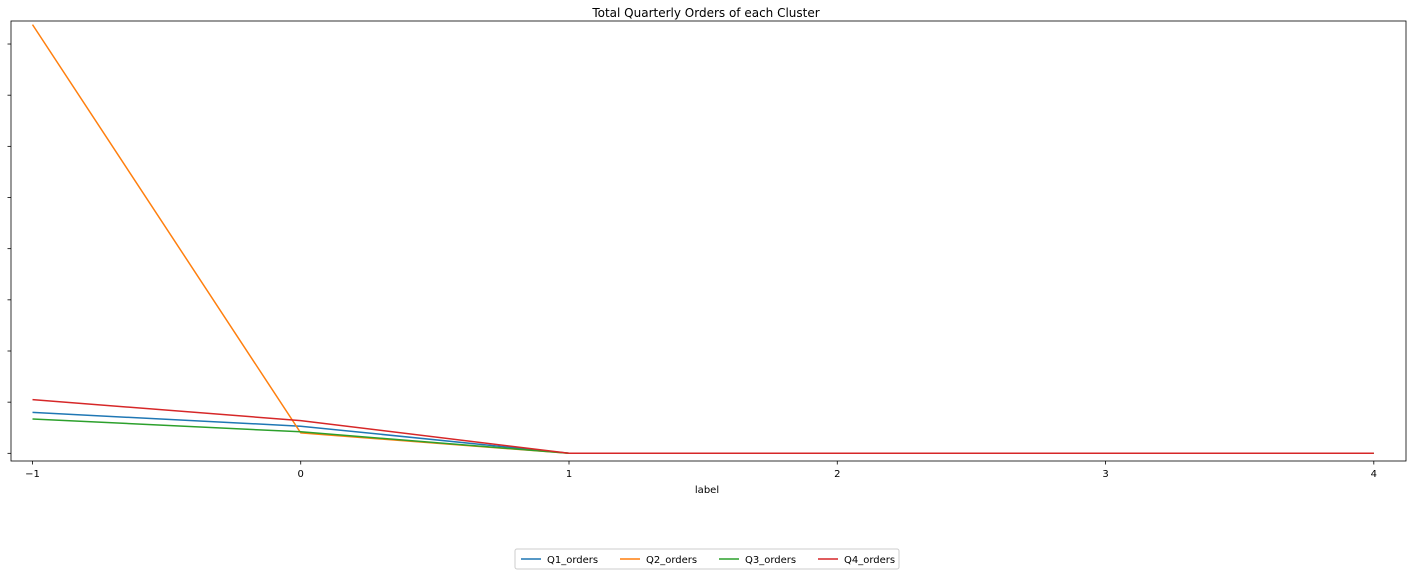 The image size is (1413, 575). Describe the element at coordinates (569, 474) in the screenshot. I see `x-tick-label-2: 1` at that location.